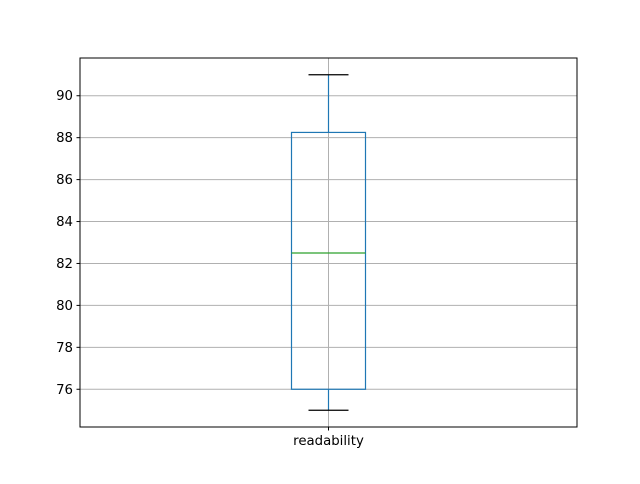 The height and width of the screenshot is (484, 640). I want to click on y-tick-label: 78, so click(64, 348).